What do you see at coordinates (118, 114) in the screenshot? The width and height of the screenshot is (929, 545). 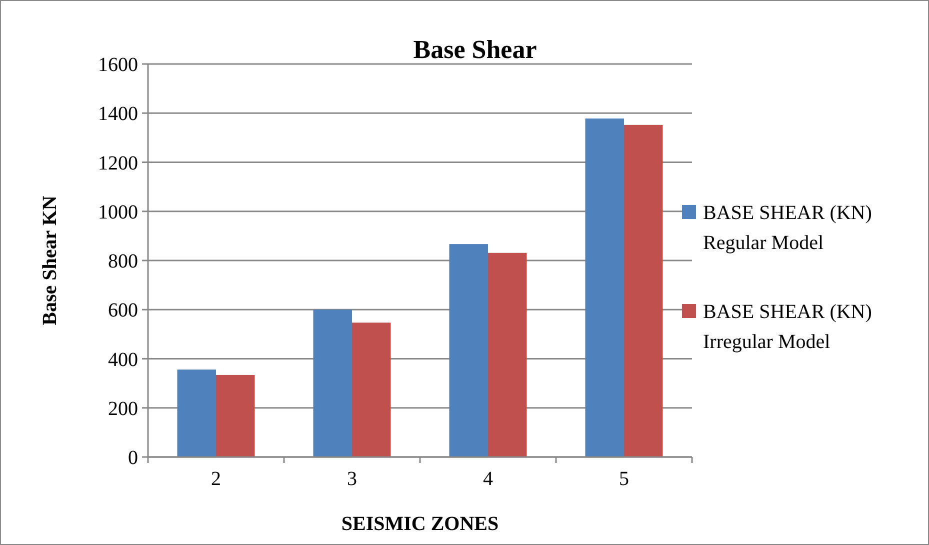 I see `y-tick-label: 1400` at bounding box center [118, 114].